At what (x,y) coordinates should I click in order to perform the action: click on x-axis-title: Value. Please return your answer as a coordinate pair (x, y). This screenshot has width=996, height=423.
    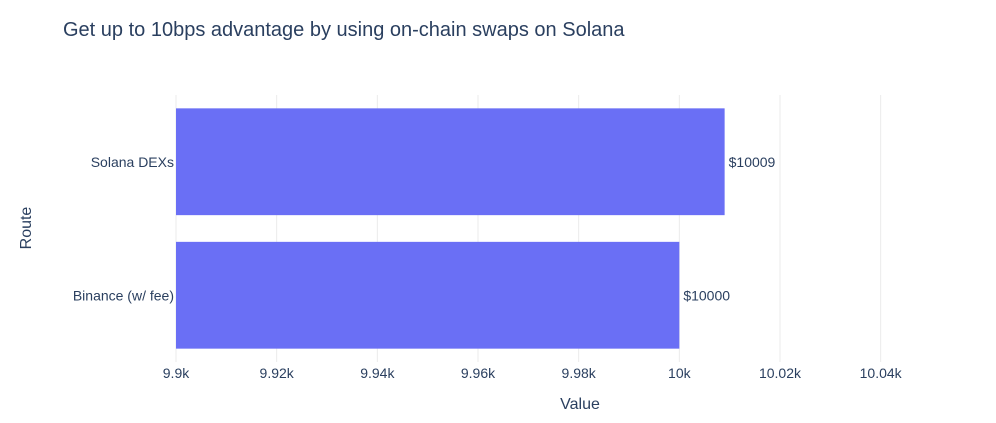
    Looking at the image, I should click on (580, 404).